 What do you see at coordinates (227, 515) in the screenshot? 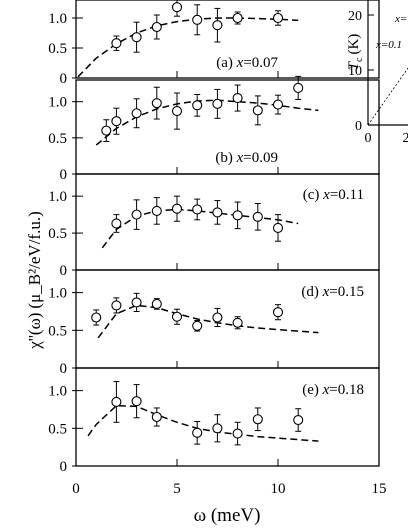
I see `x-axis-title: ω (meV)` at bounding box center [227, 515].